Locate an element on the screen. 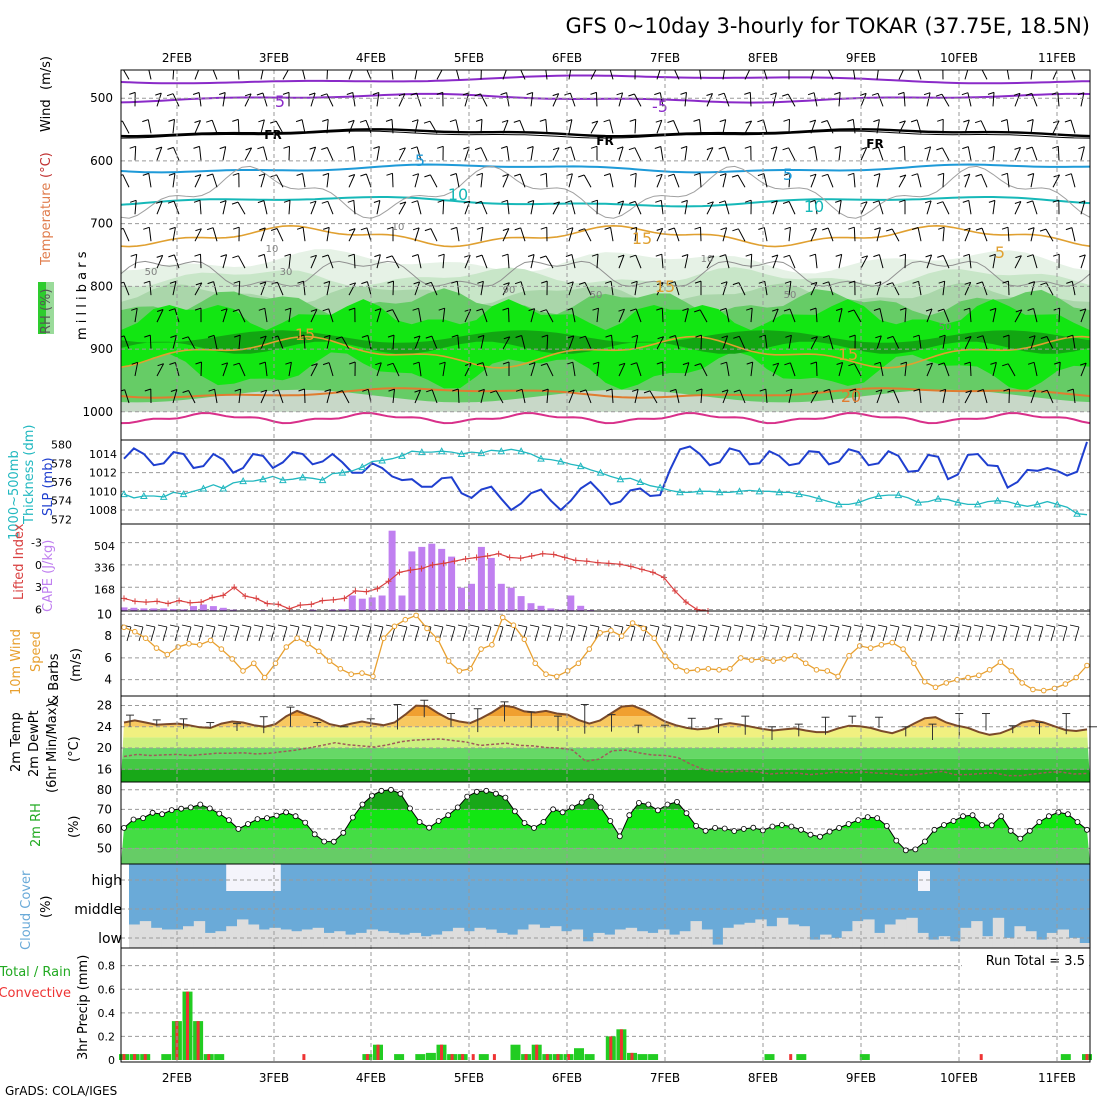  date-label-top: 4FEB is located at coordinates (371, 58).